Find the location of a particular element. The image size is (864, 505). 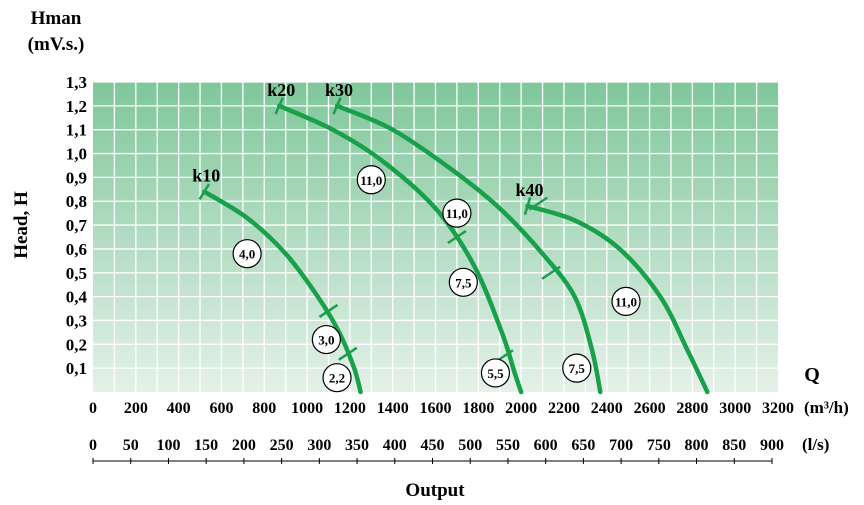

x-axis-unit-m3h: (m³/h) is located at coordinates (826, 407).